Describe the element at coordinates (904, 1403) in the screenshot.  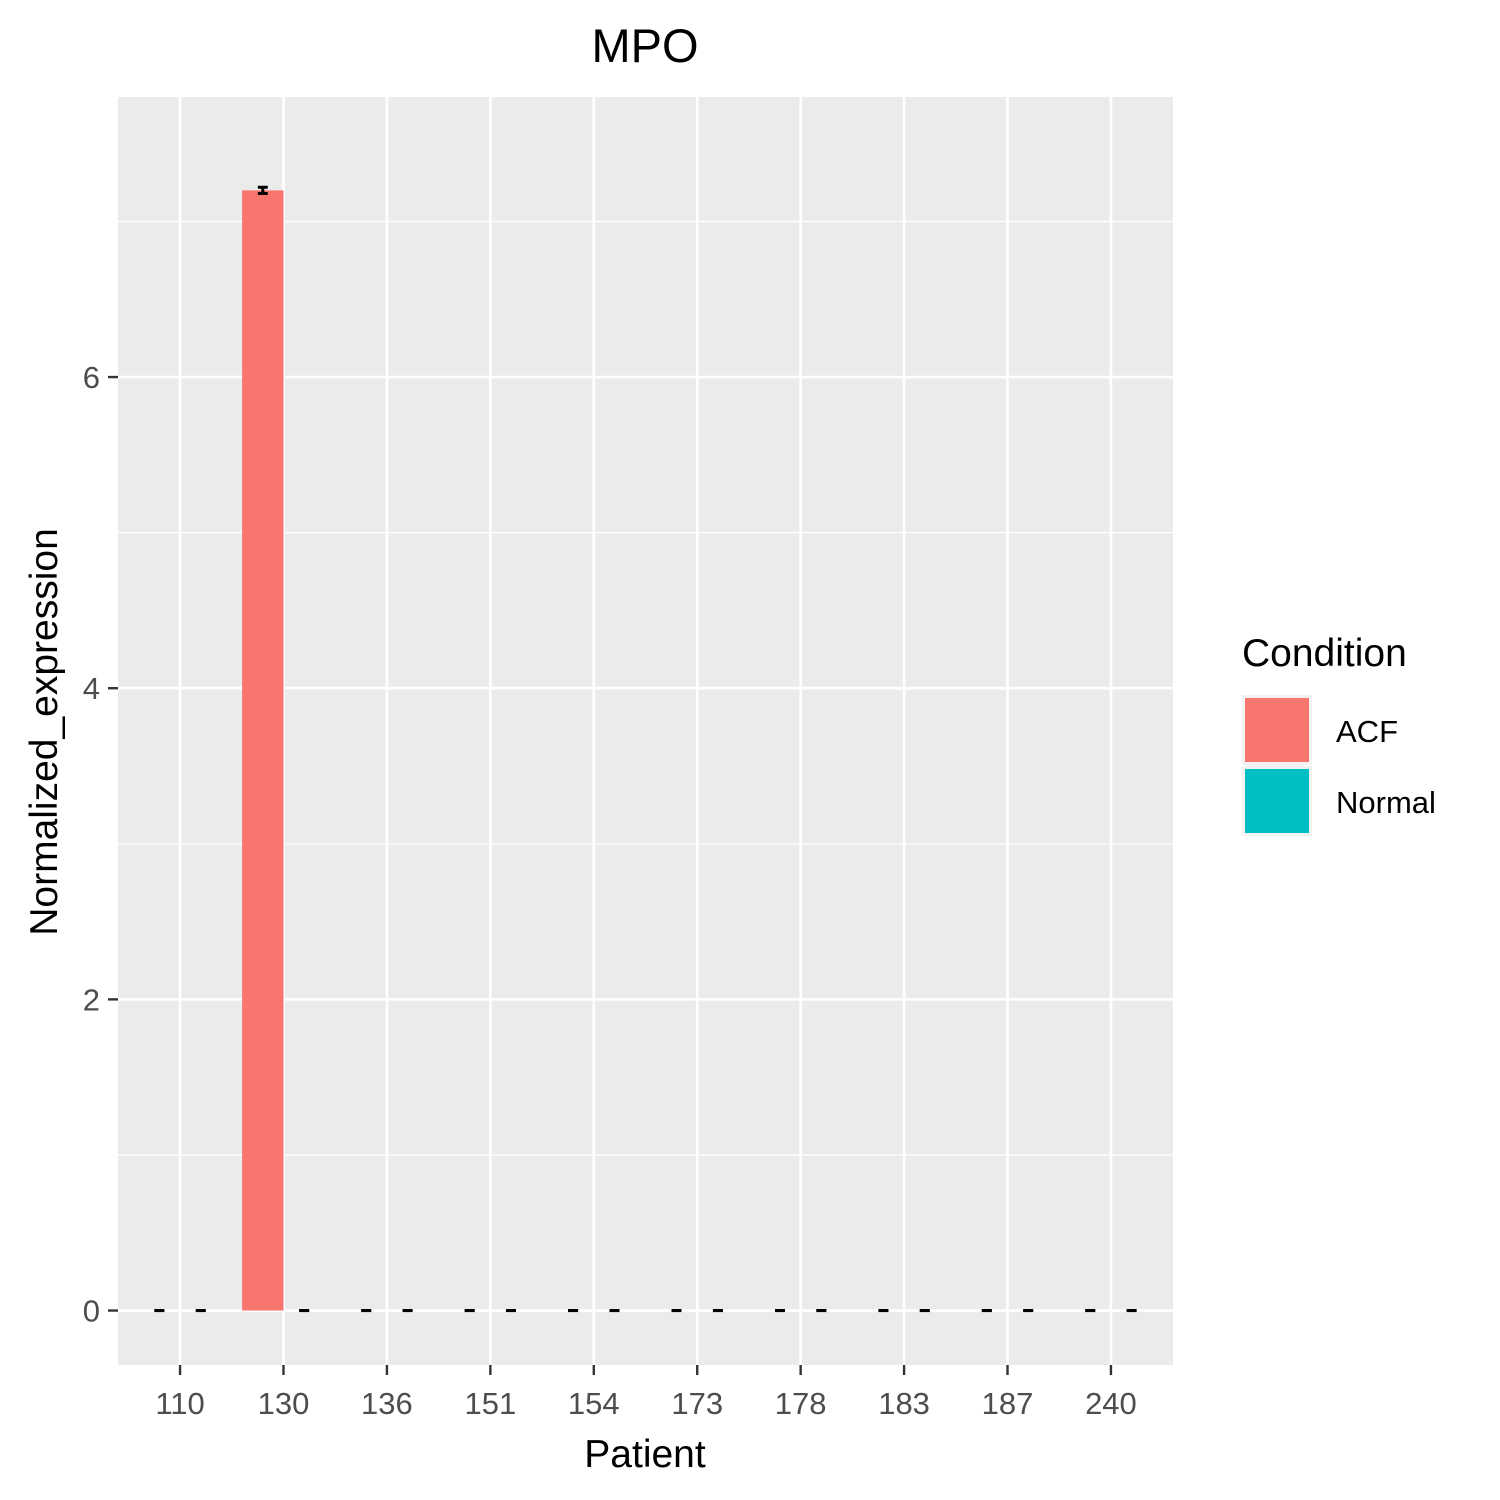
I see `x-tick-label: 183` at that location.